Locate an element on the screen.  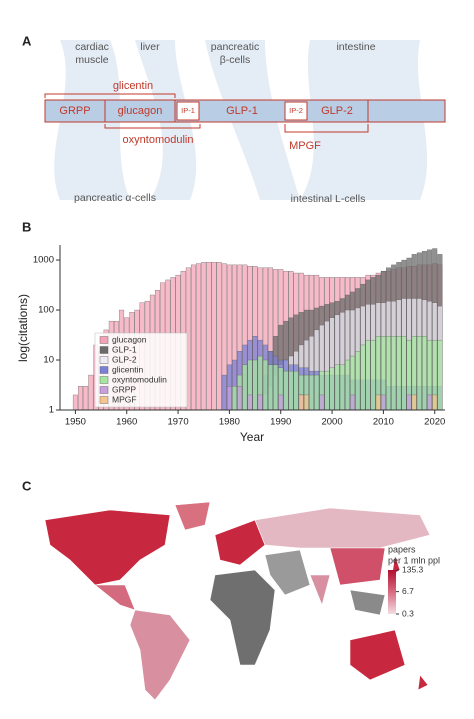
colorbar-tick-label: 6.7 is located at coordinates (408, 591).